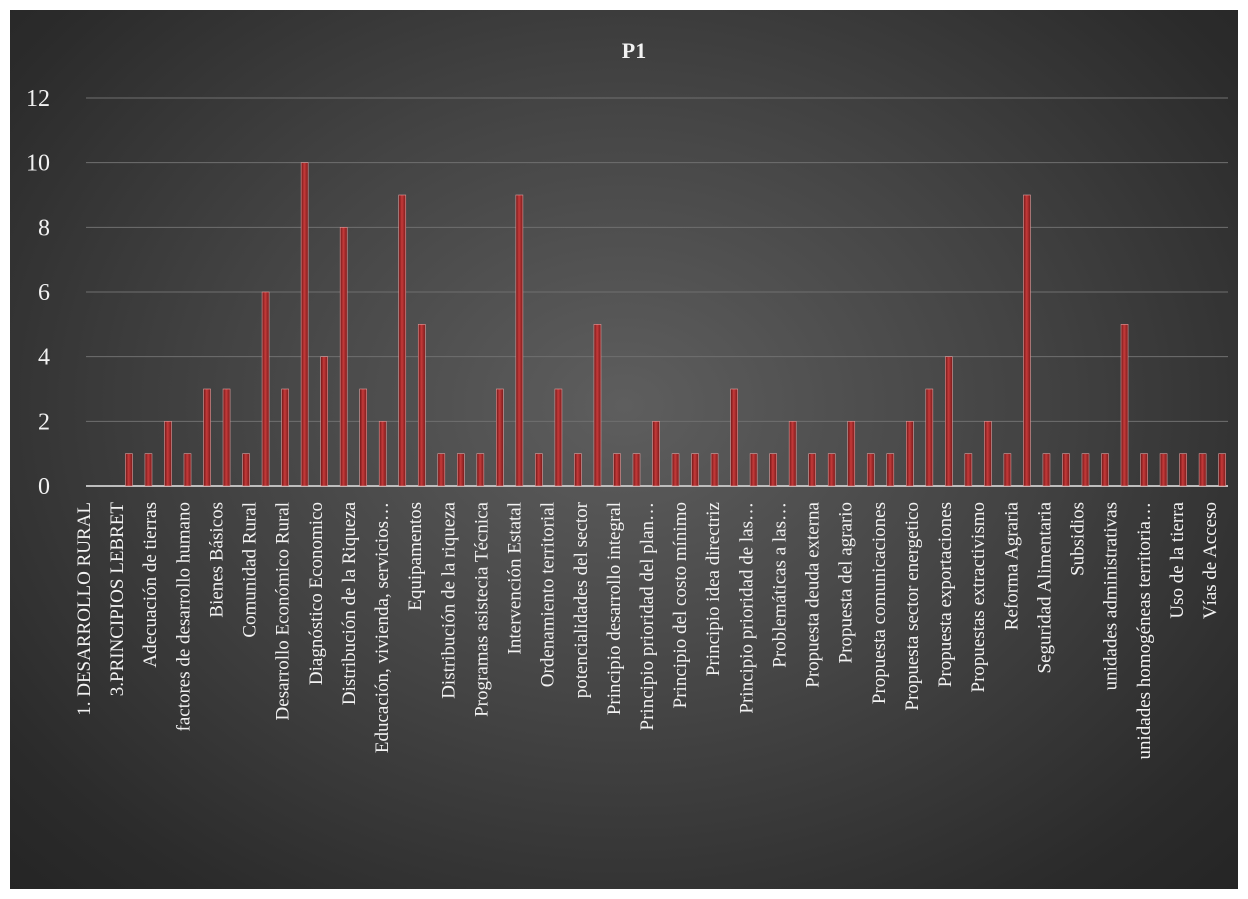  I want to click on x-tick-label: 1. DESARROLLO RURAL, so click(84, 609).